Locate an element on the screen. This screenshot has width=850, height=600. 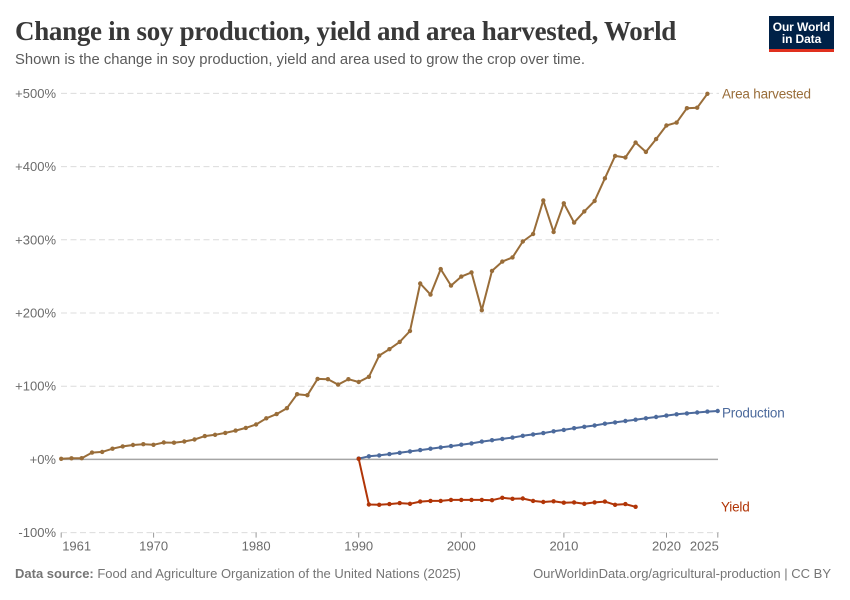
svg-text: 2020 is located at coordinates (666, 546).